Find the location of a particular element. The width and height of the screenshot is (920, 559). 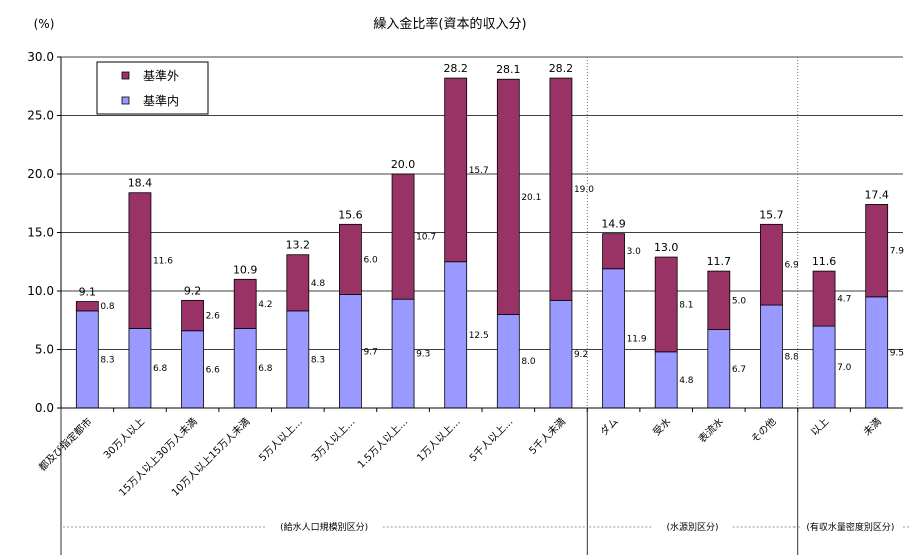

legend-swatch-inner is located at coordinates (125, 100).